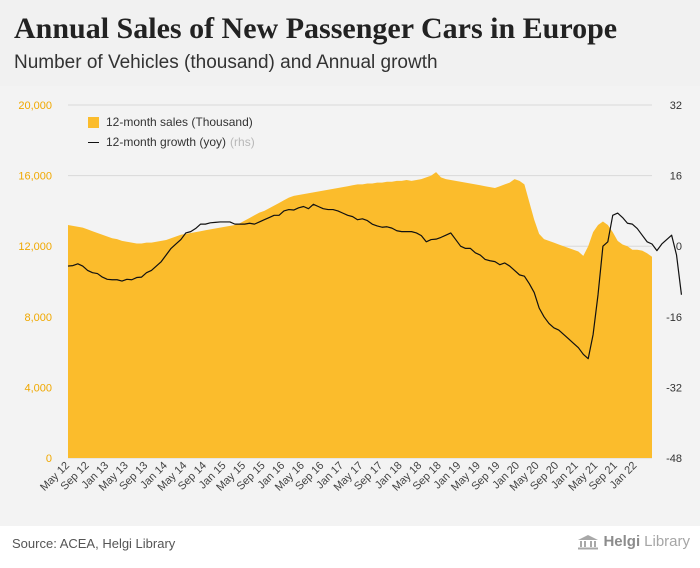  What do you see at coordinates (93, 142) in the screenshot?
I see `legend-swatch-line` at bounding box center [93, 142].